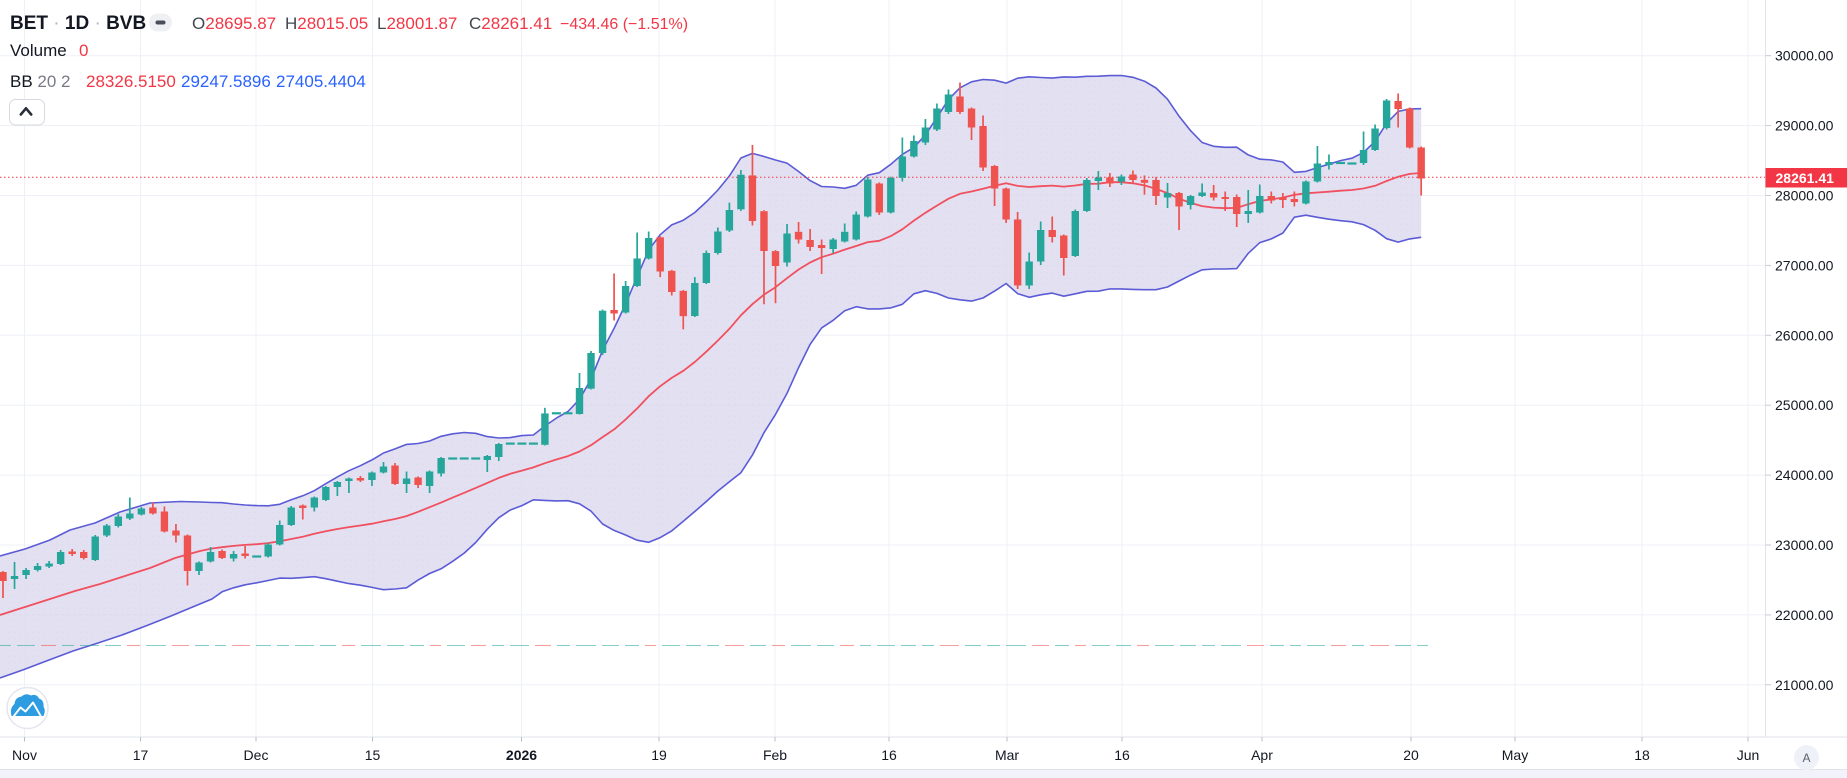 The image size is (1847, 778). What do you see at coordinates (226, 81) in the screenshot?
I see `svg-text: 29247.5896` at bounding box center [226, 81].